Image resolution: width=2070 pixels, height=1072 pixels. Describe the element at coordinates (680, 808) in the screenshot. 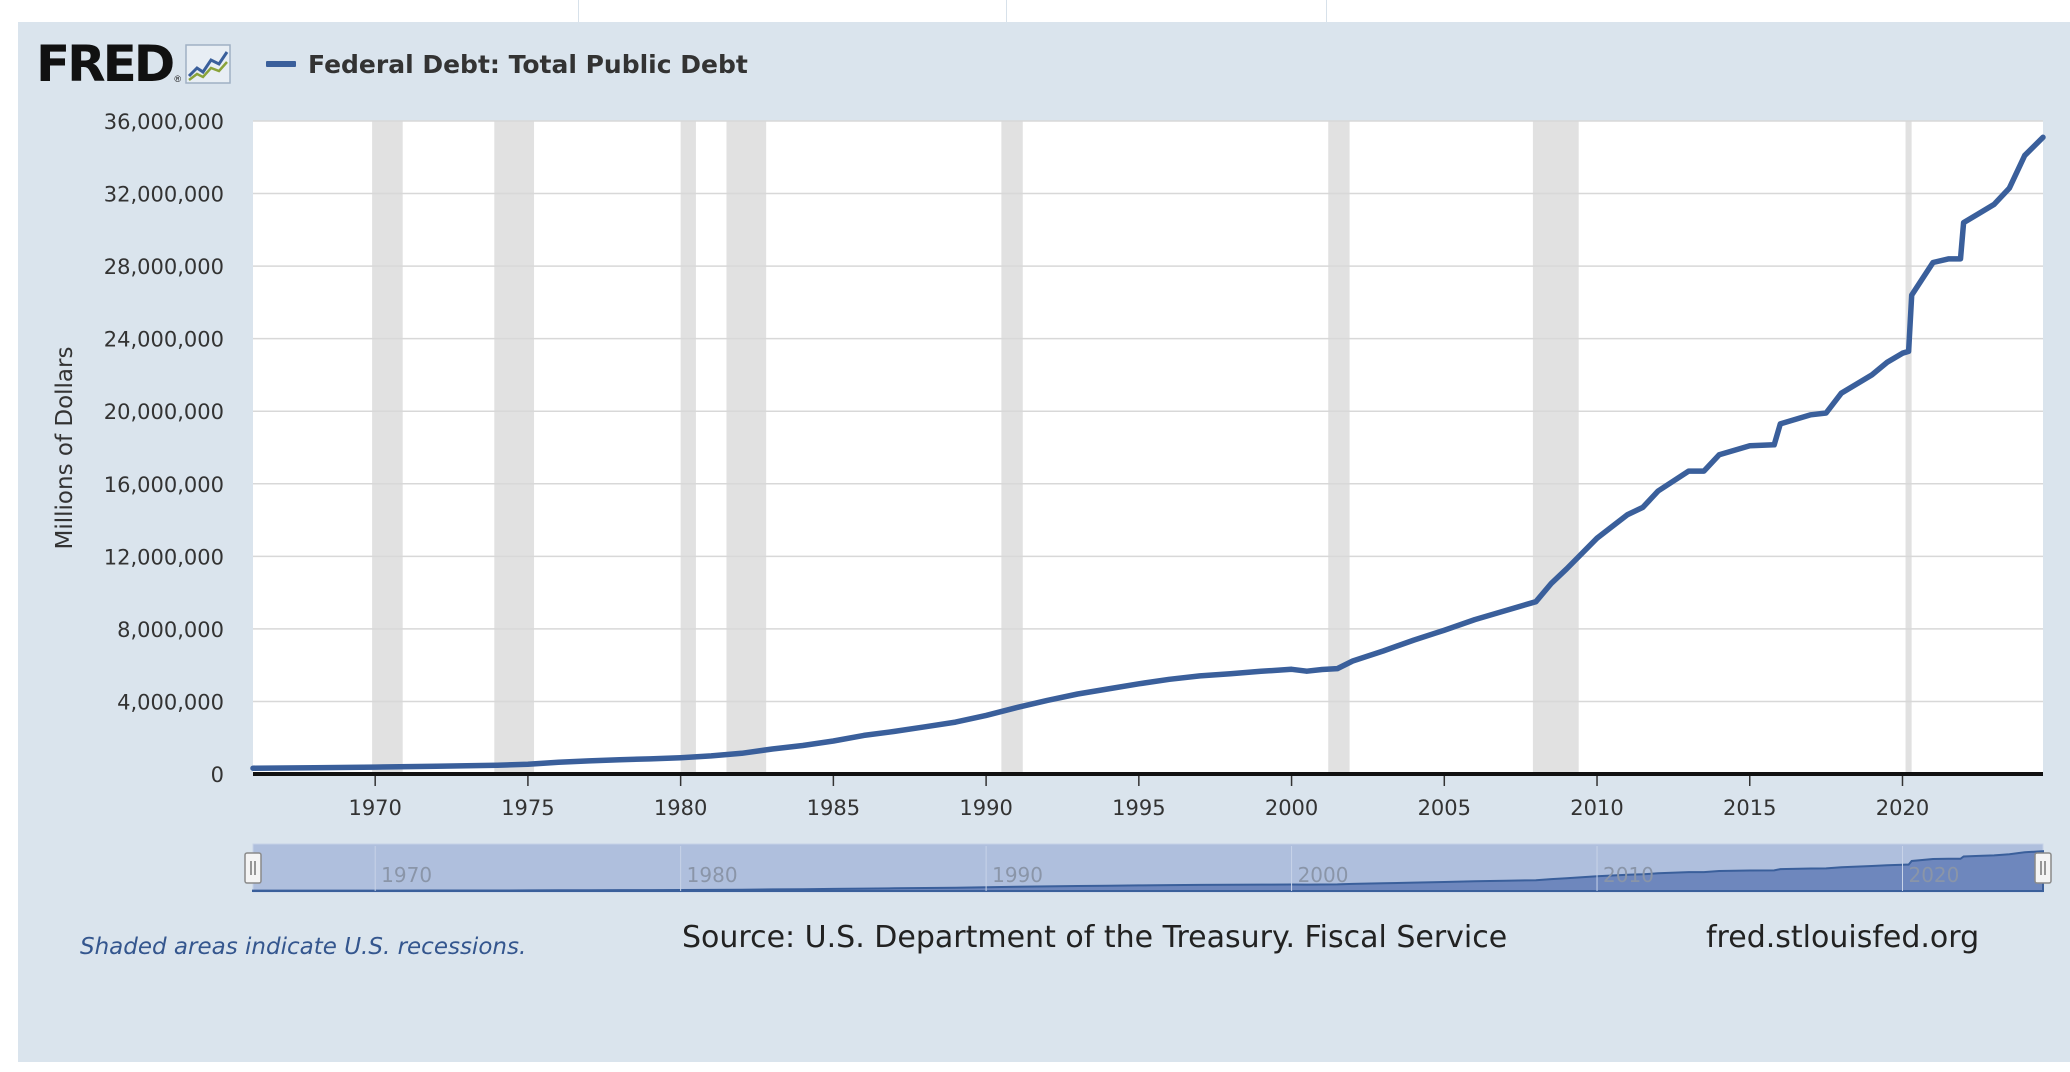

I see `x-tick-label: 1980` at that location.